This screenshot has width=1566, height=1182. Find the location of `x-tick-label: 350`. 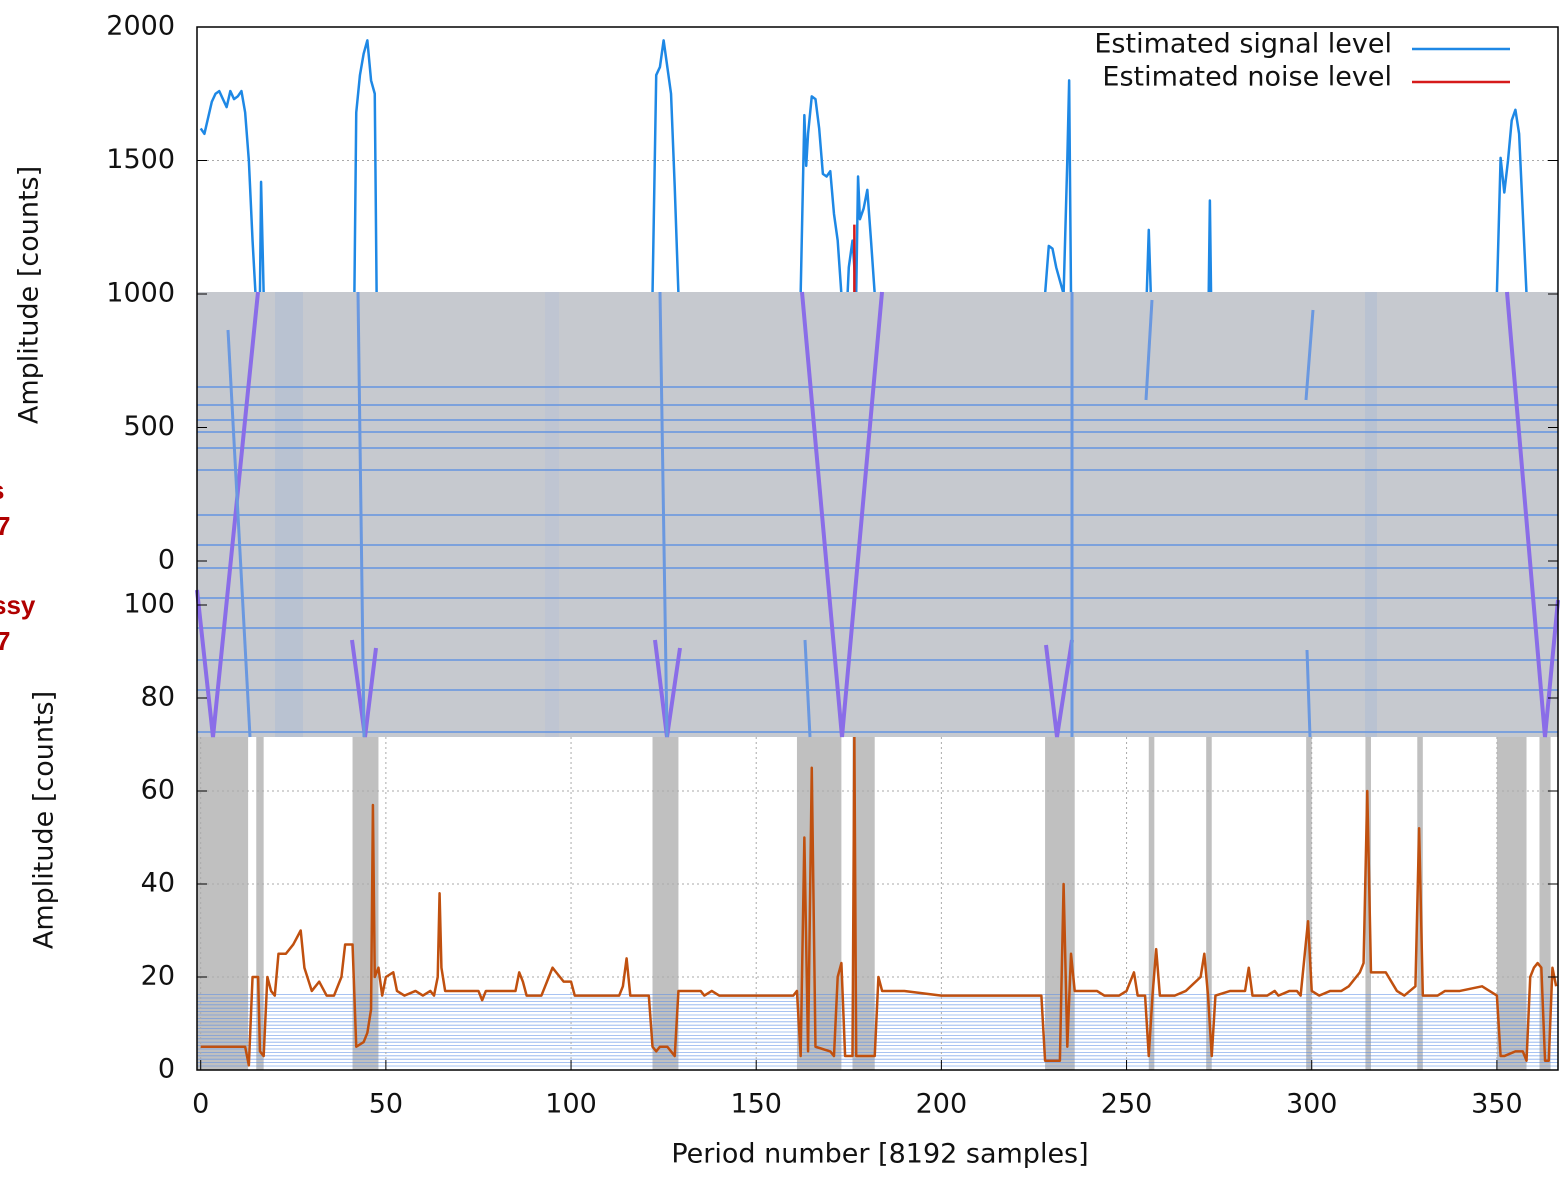

x-tick-label: 350 is located at coordinates (1497, 1104).